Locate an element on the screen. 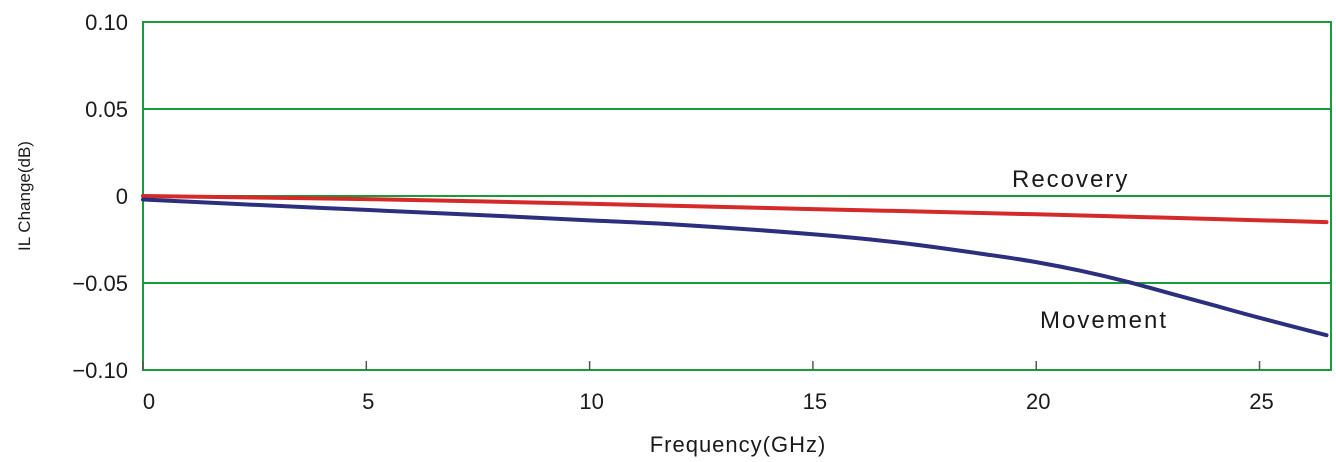 The height and width of the screenshot is (462, 1336). y-tick-label: −0.10 is located at coordinates (100, 370).